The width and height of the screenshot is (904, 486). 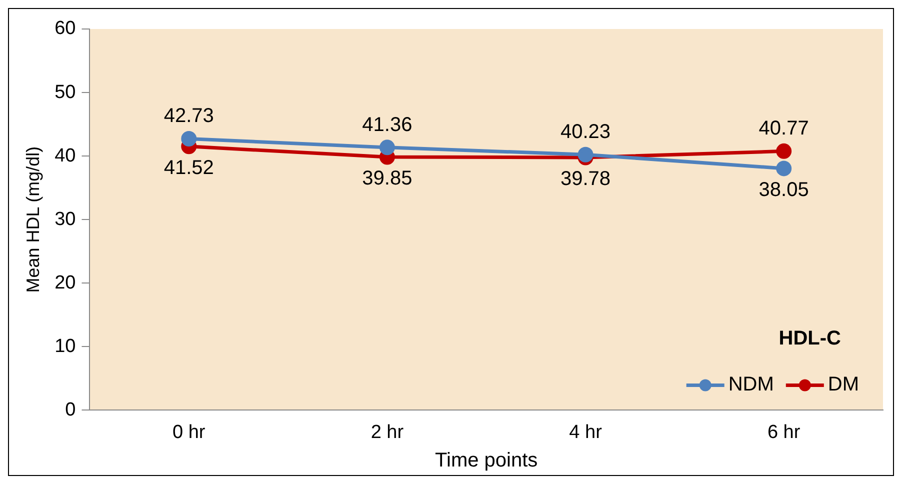 I want to click on y-tick-label: 50, so click(x=65, y=92).